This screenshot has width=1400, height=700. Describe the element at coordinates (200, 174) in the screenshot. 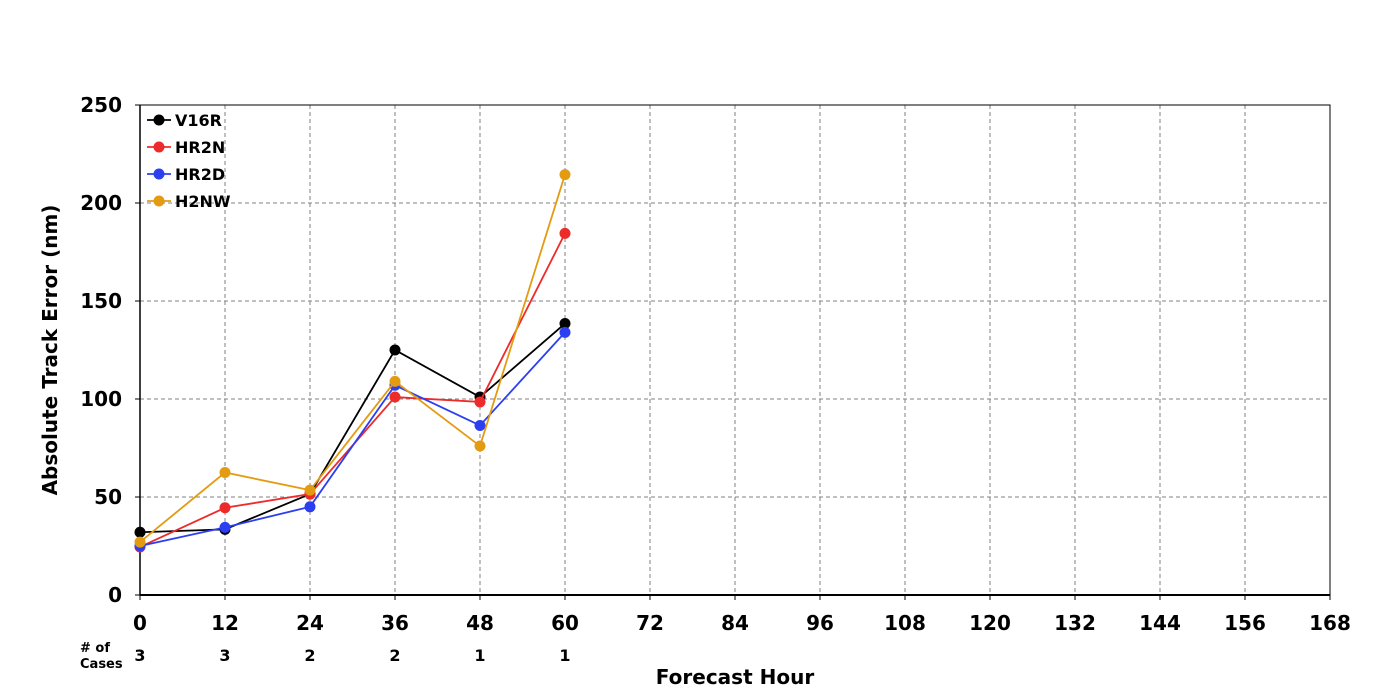

I see `legend-label-hr2d: HR2D` at that location.